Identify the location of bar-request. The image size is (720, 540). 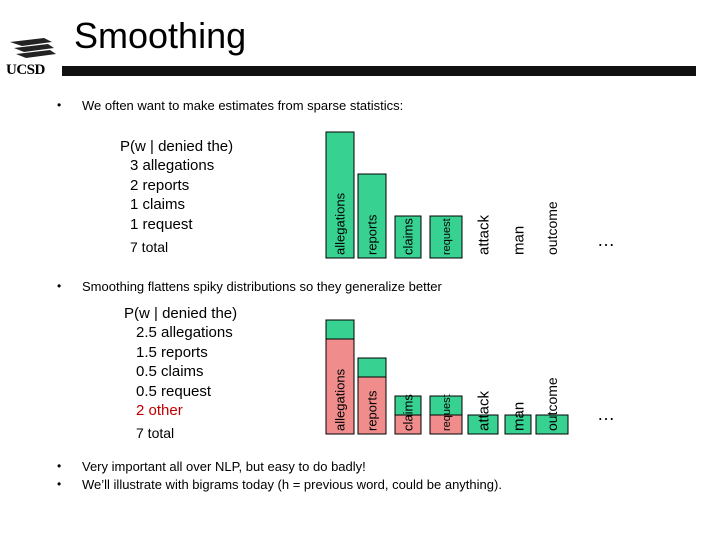
(446, 237).